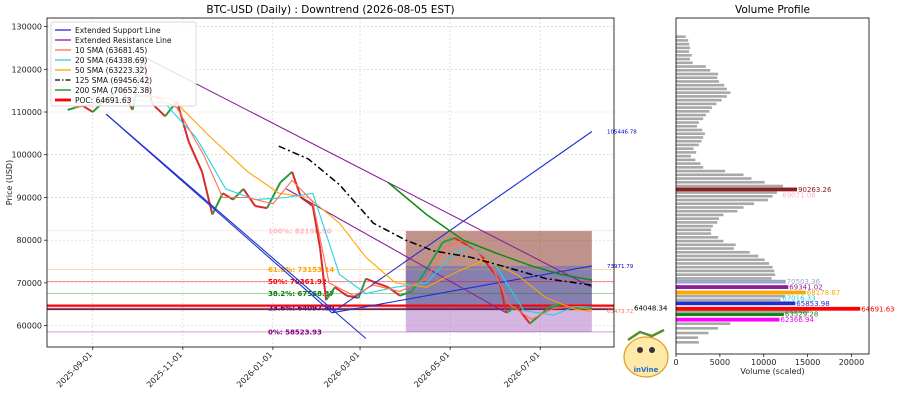 Image resolution: width=900 pixels, height=400 pixels. Describe the element at coordinates (301, 294) in the screenshot. I see `fib-label: 38.2%: 67568.37` at that location.